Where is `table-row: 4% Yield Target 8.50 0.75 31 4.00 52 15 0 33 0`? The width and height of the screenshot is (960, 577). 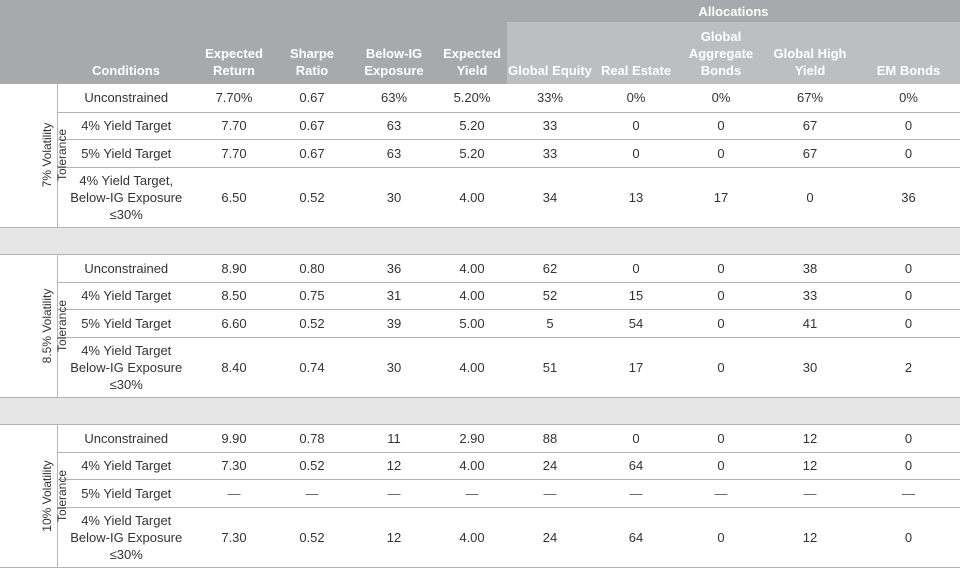 table-row: 4% Yield Target 8.50 0.75 31 4.00 52 15 0 33 0 is located at coordinates (480, 296).